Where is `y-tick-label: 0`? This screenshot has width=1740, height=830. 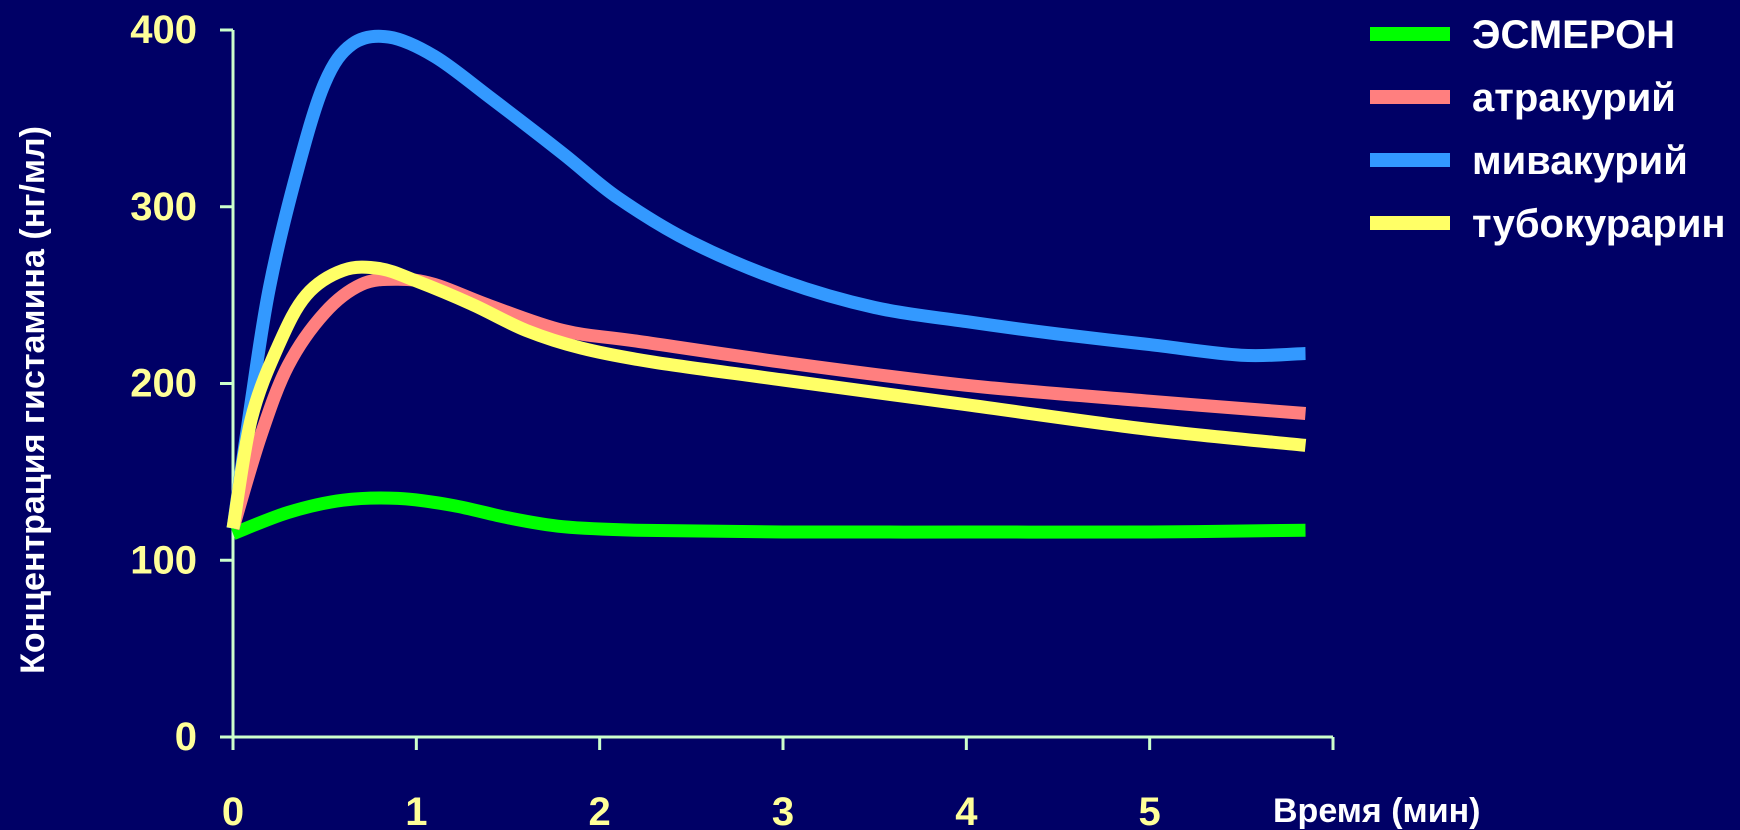 y-tick-label: 0 is located at coordinates (186, 737).